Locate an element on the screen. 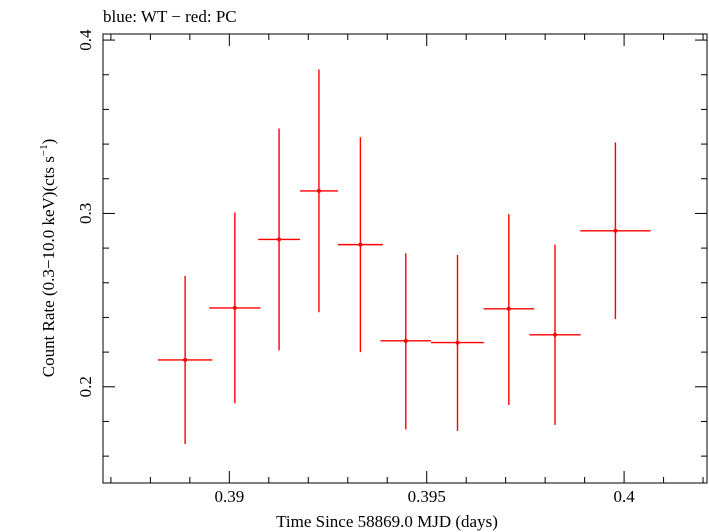  x-tick-label: 0.395 is located at coordinates (427, 496).